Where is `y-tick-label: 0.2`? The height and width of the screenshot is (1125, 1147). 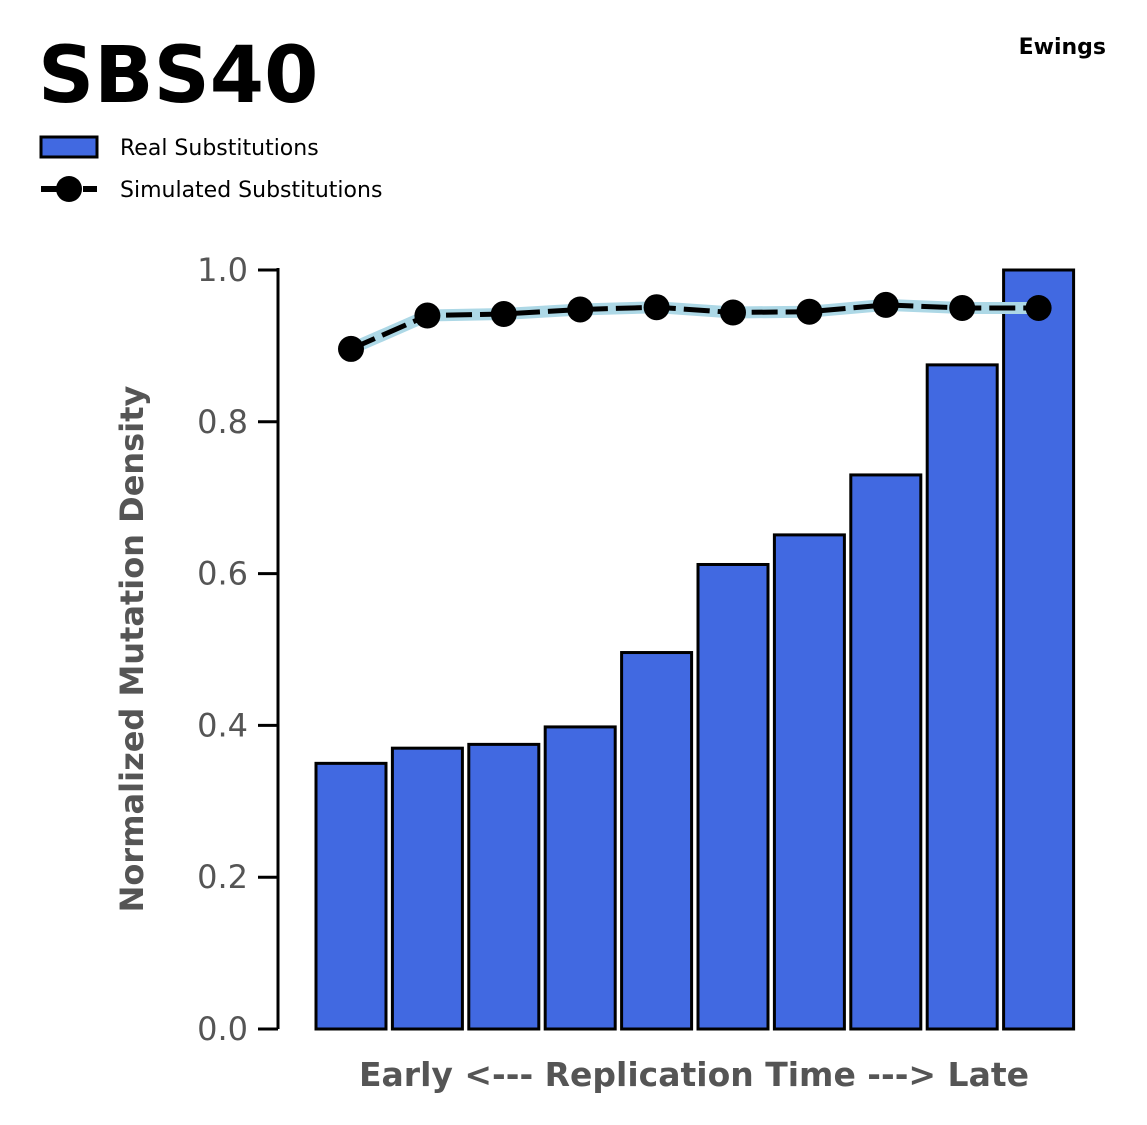
y-tick-label: 0.2 is located at coordinates (222, 877).